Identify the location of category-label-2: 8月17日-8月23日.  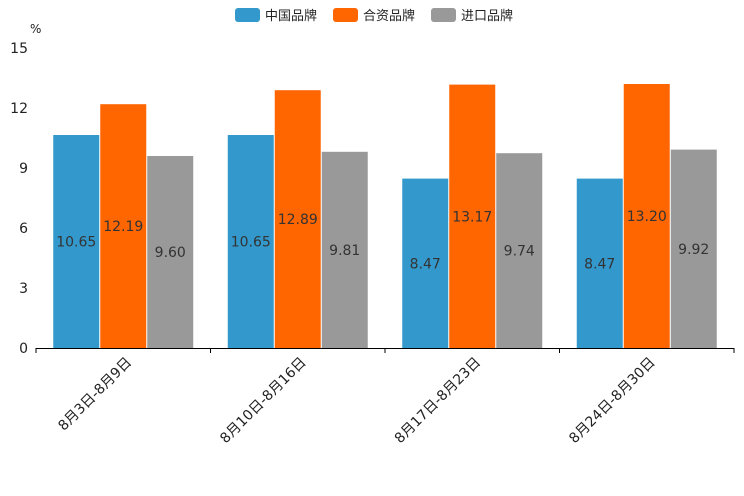
(438, 401).